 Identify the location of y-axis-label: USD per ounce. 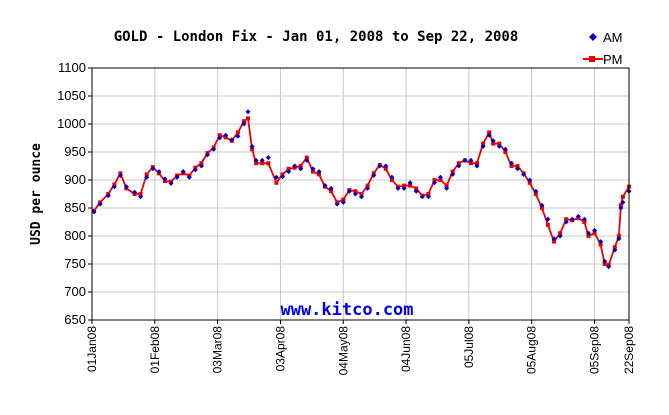
(36, 194).